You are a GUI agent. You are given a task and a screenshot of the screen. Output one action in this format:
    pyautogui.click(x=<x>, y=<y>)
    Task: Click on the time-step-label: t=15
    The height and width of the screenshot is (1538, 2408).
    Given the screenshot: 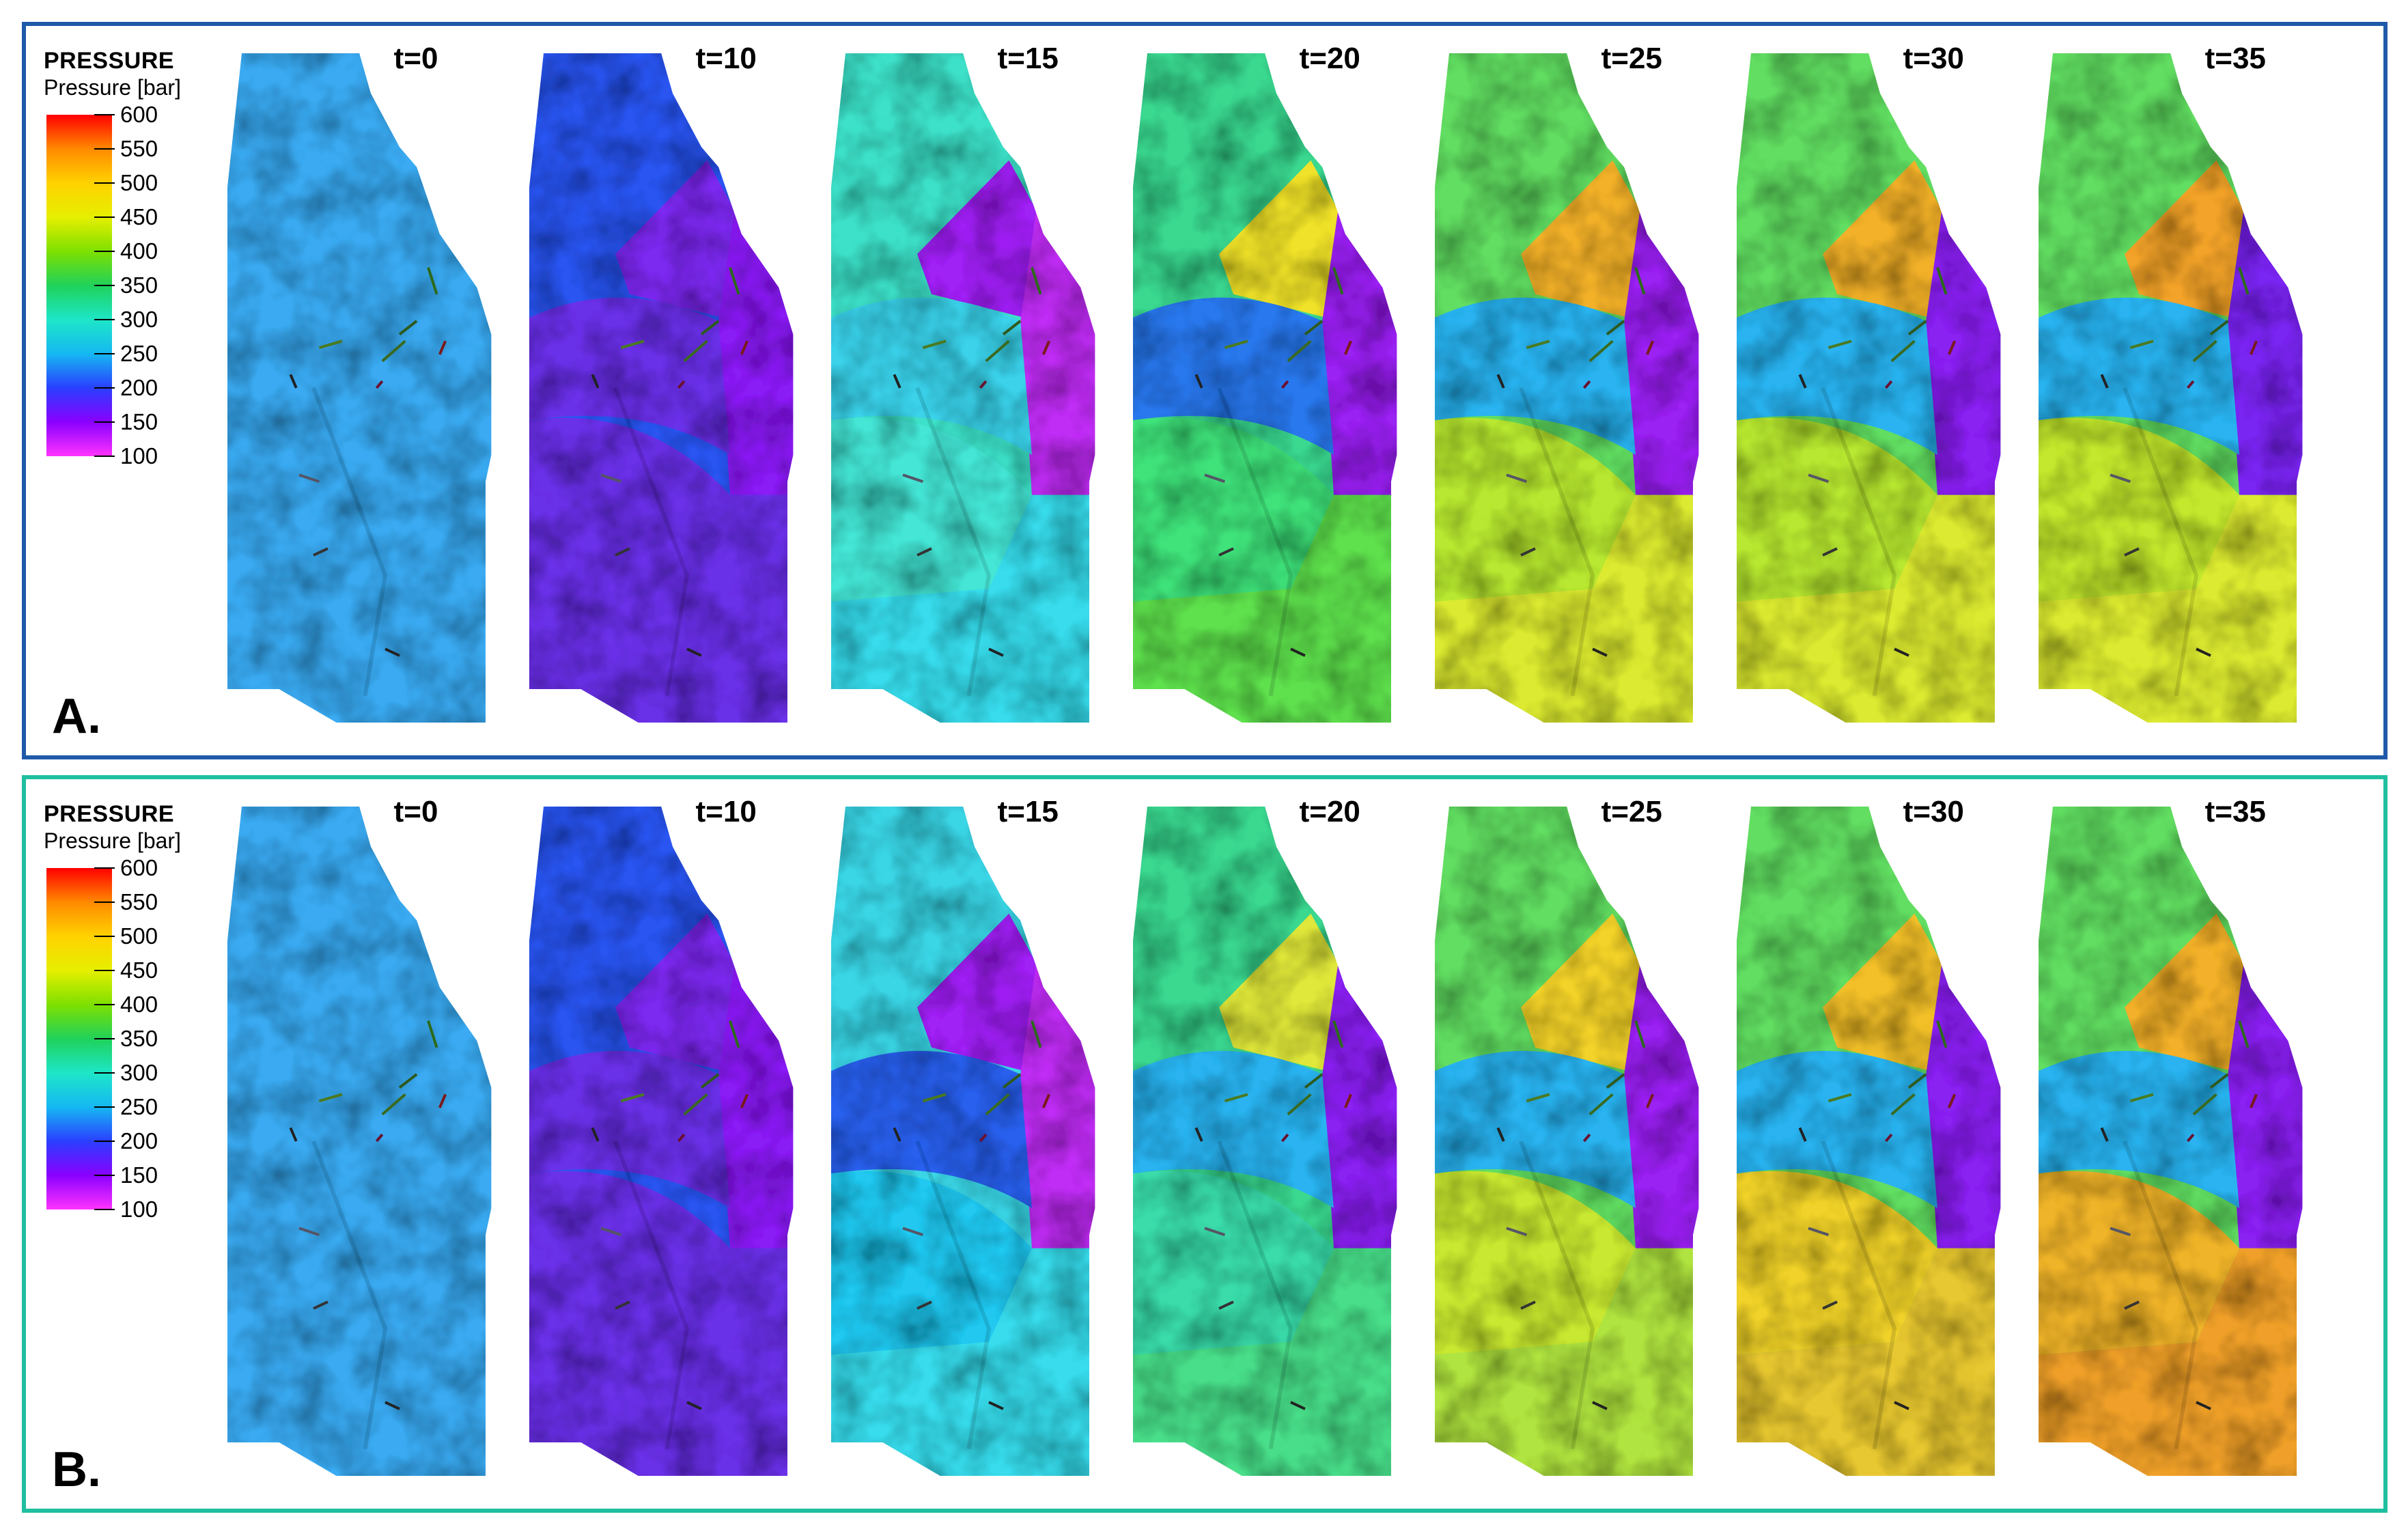 What is the action you would take?
    pyautogui.click(x=1028, y=811)
    